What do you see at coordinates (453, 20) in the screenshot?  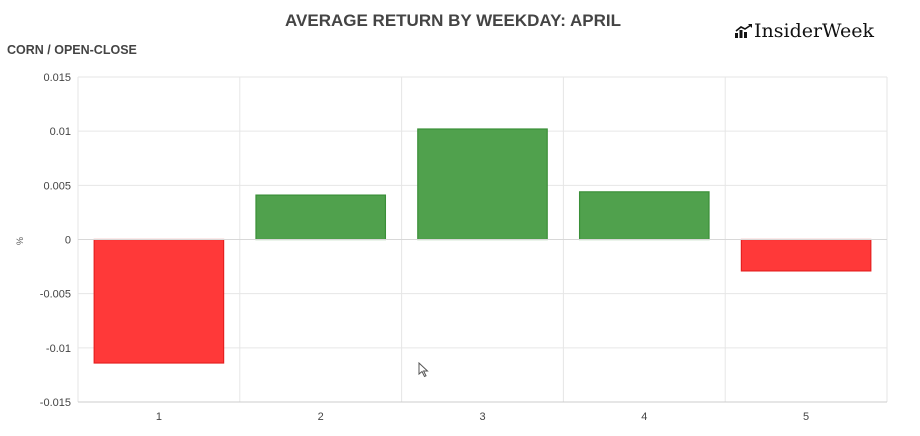 I see `chart-title: AVERAGE RETURN BY WEEKDAY: APRIL` at bounding box center [453, 20].